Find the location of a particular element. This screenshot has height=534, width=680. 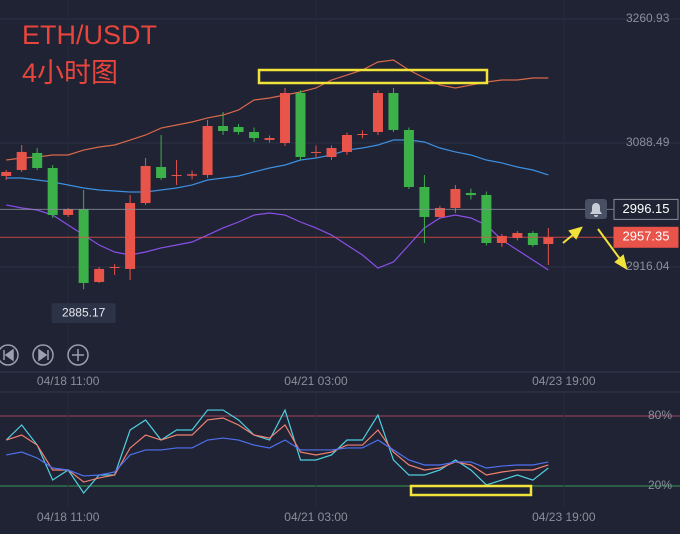

bell-icon is located at coordinates (596, 210).